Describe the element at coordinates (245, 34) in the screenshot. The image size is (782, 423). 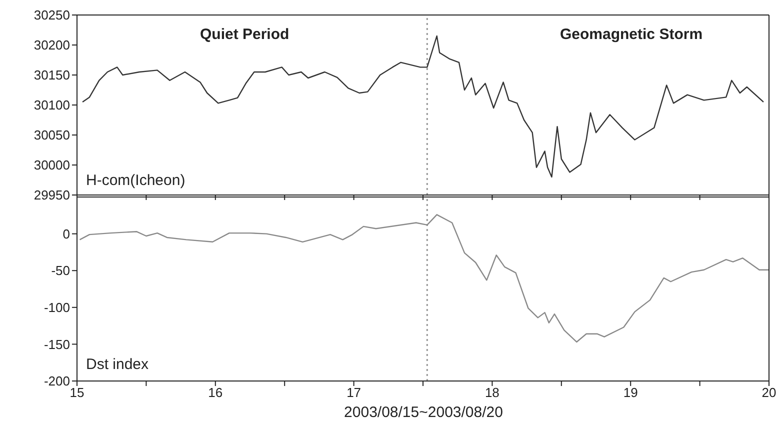
I see `annotation: Quiet Period` at that location.